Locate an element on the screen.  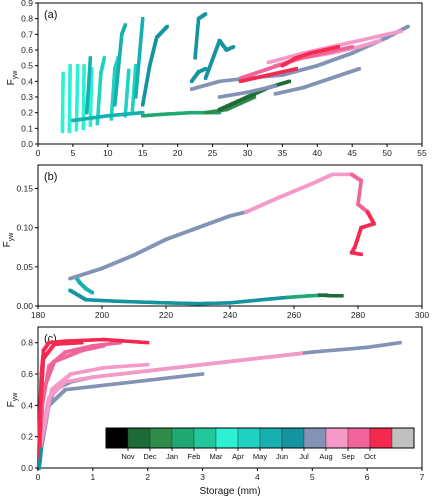
x-tick: 6 is located at coordinates (367, 475).